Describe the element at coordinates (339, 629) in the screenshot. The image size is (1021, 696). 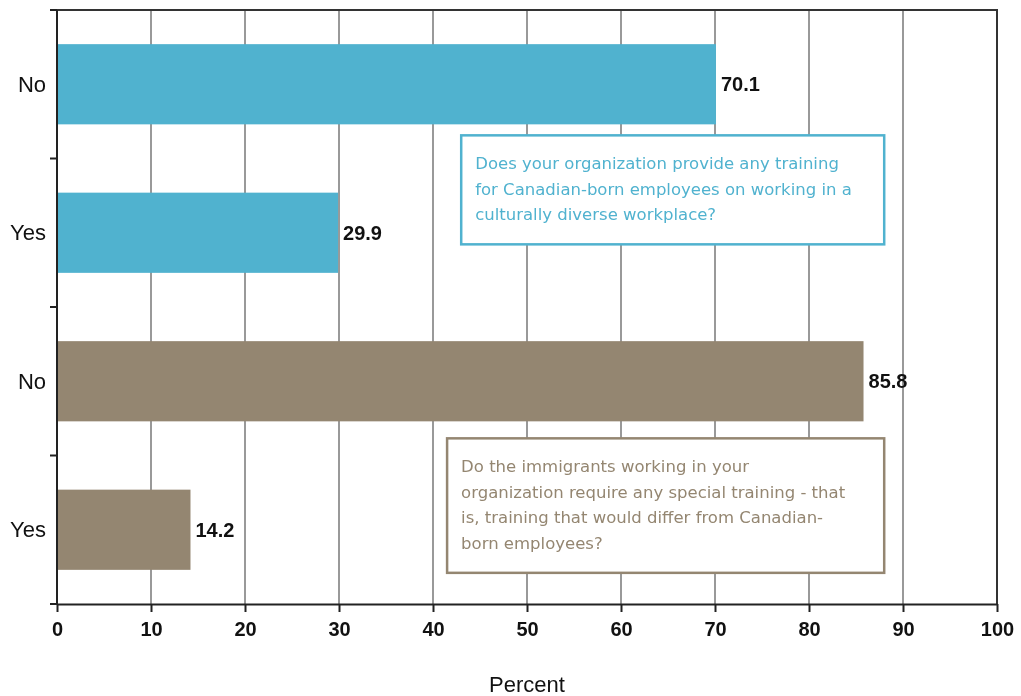
I see `x-tick-label: 30` at that location.